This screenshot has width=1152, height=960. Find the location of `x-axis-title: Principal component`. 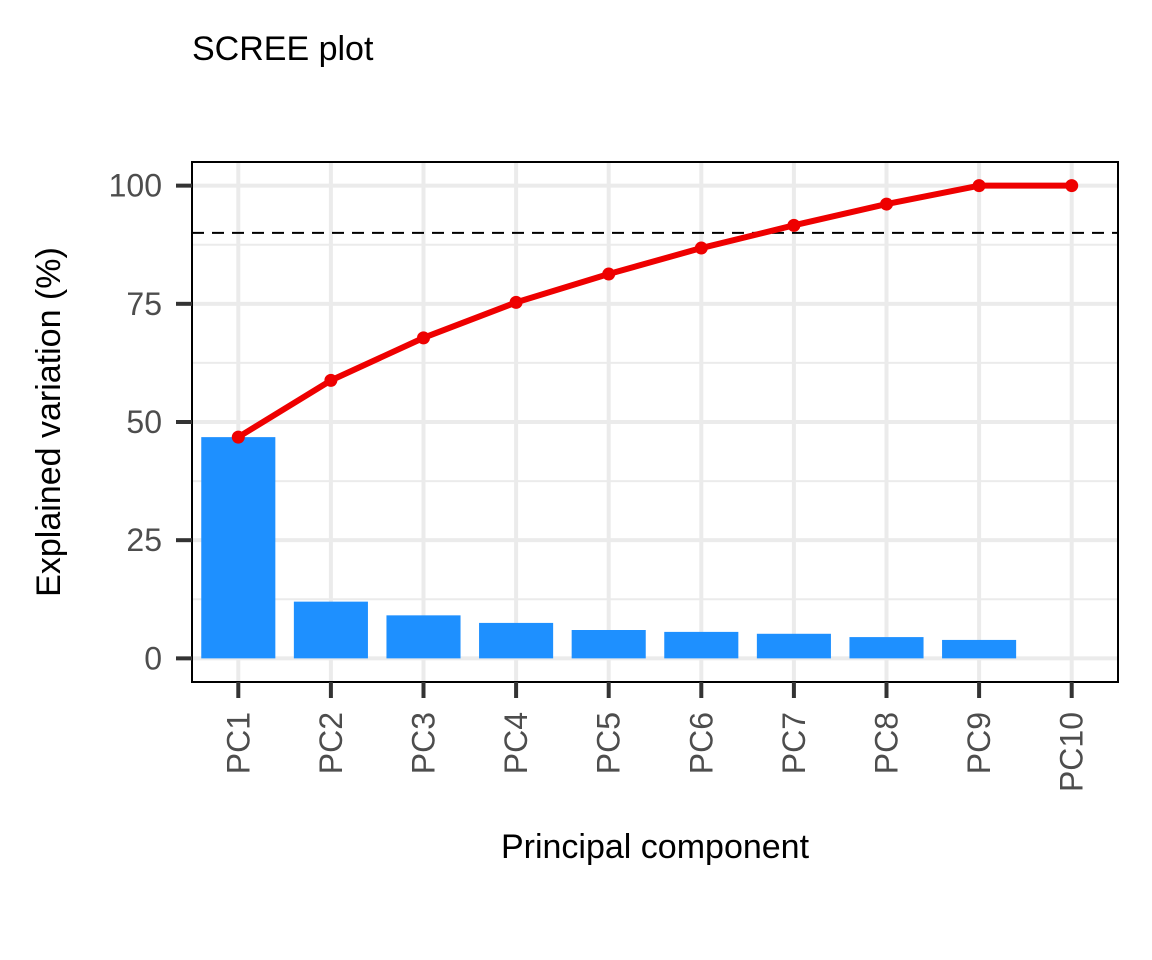

x-axis-title: Principal component is located at coordinates (655, 847).